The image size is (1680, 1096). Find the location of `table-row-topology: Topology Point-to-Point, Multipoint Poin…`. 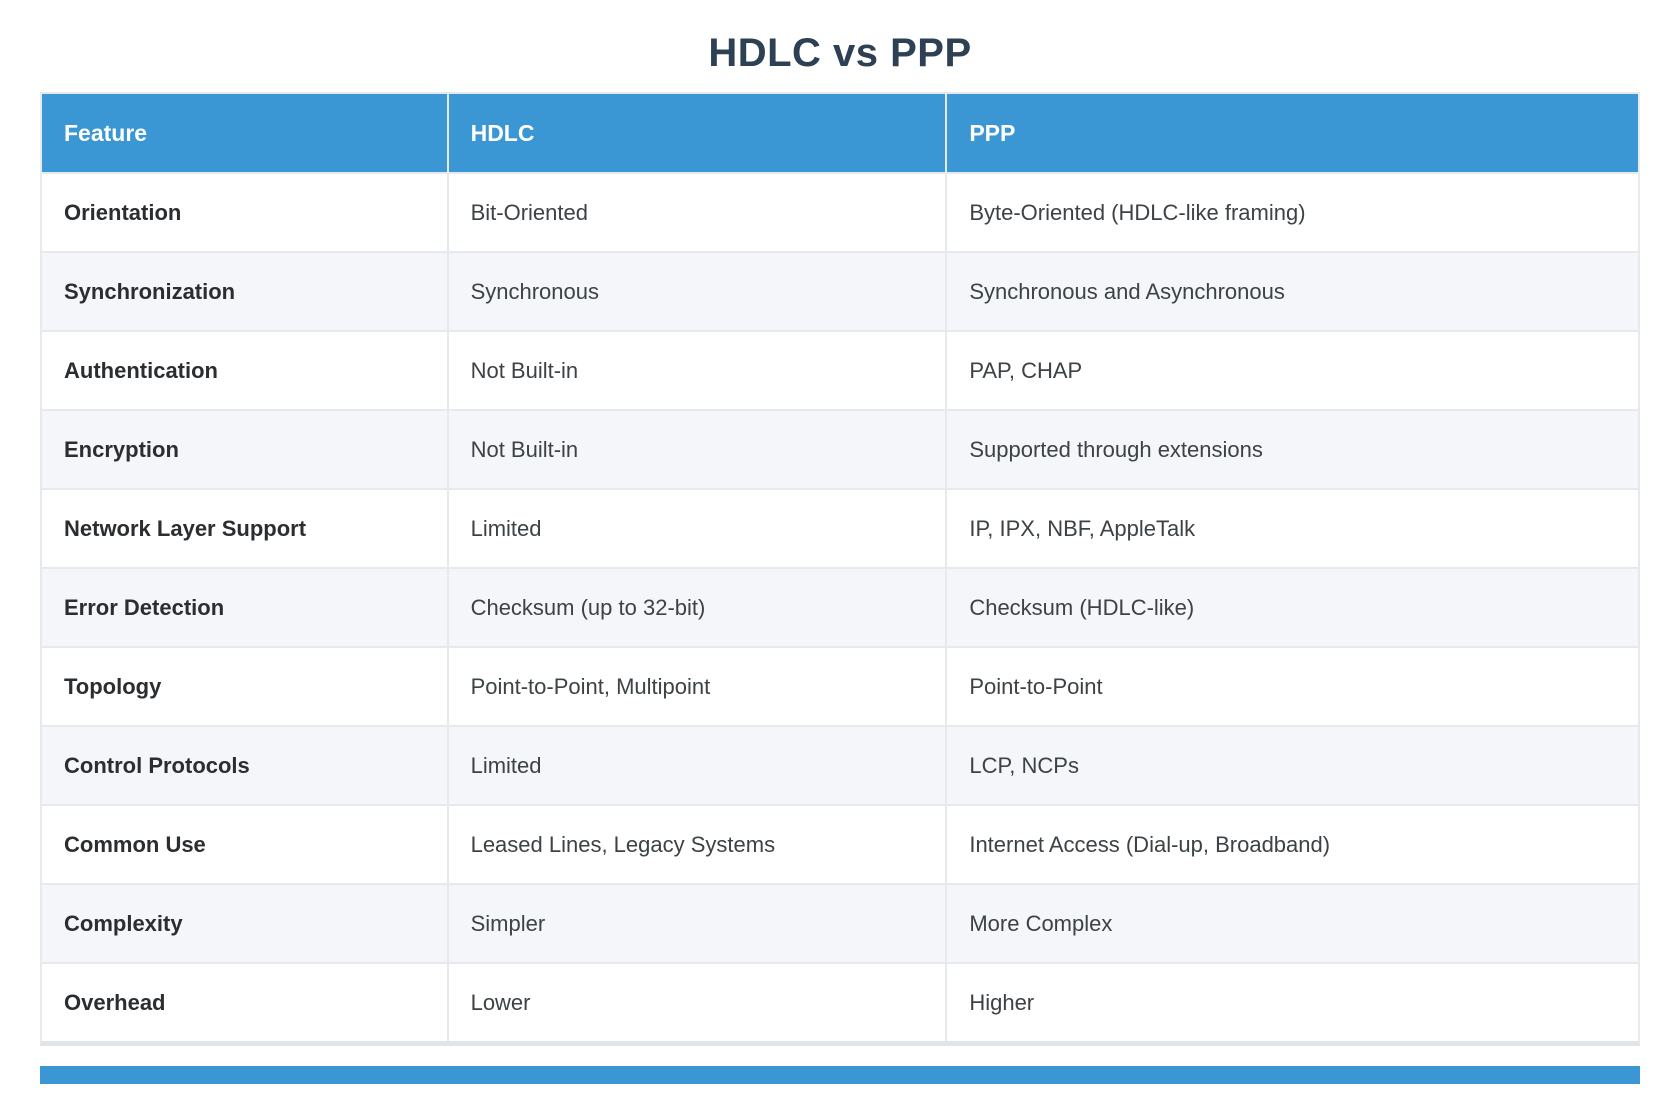

table-row-topology: Topology Point-to-Point, Multipoint Poin… is located at coordinates (840, 685).